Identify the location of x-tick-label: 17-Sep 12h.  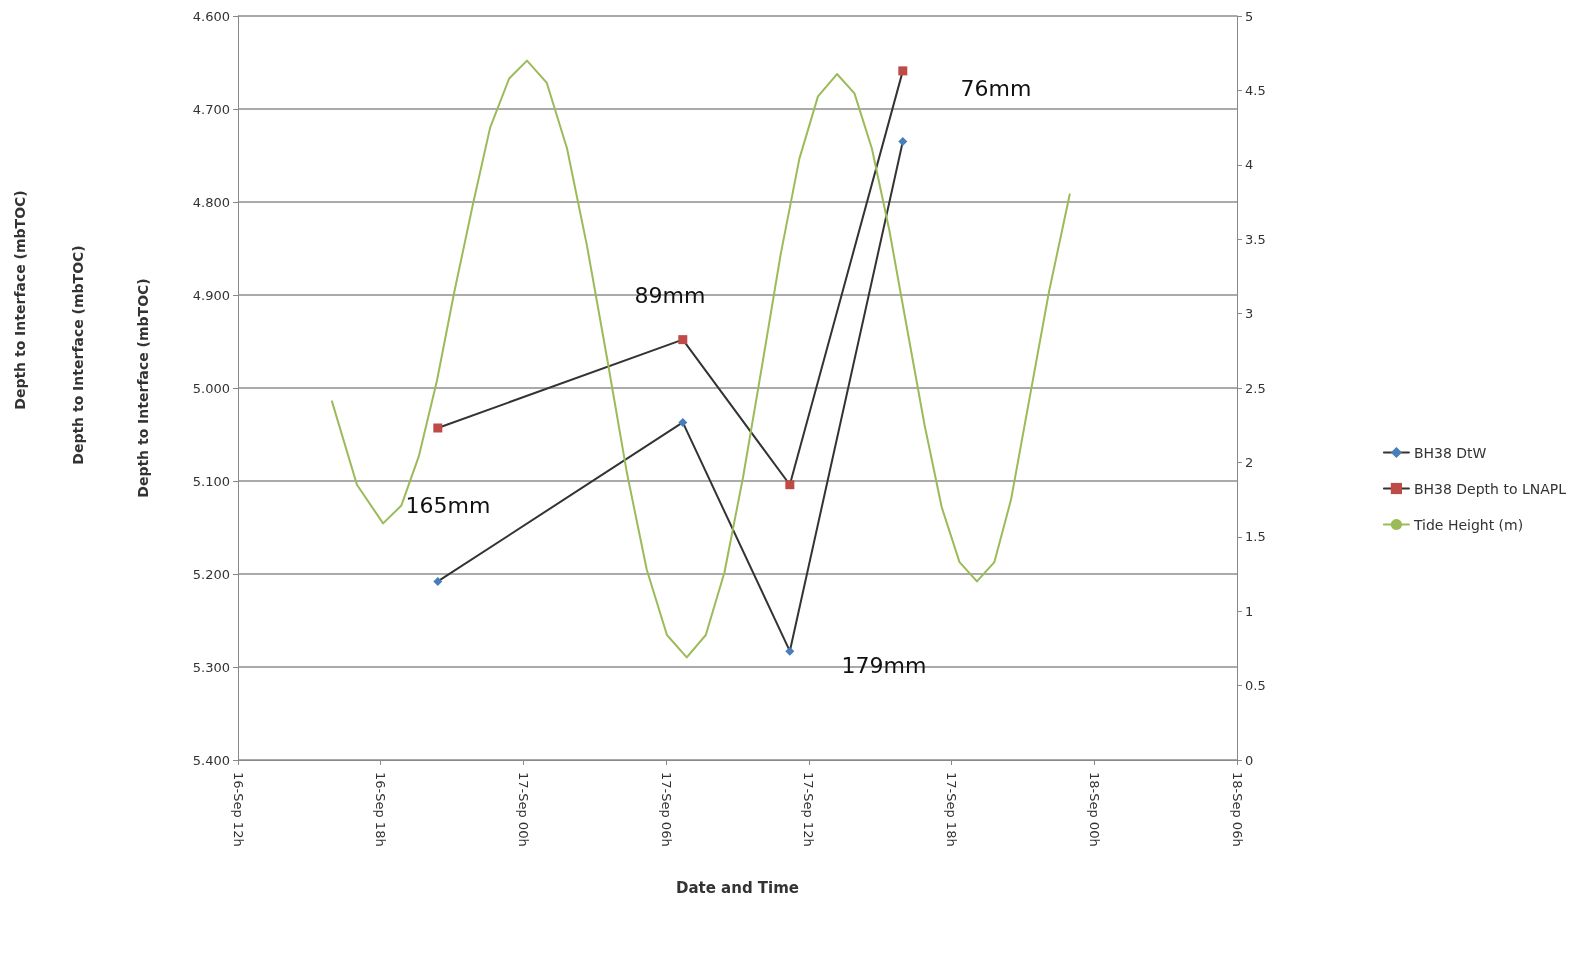
(809, 809).